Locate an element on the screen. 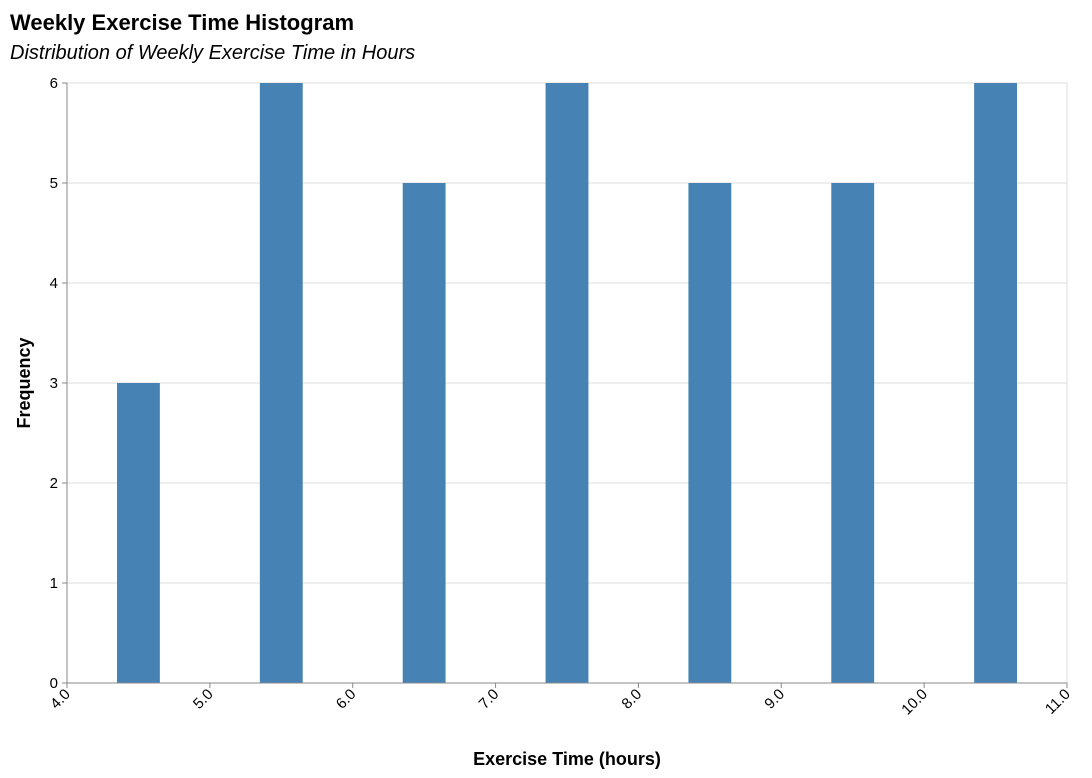 The height and width of the screenshot is (778, 1092). x-tick-label: 7.0 is located at coordinates (489, 699).